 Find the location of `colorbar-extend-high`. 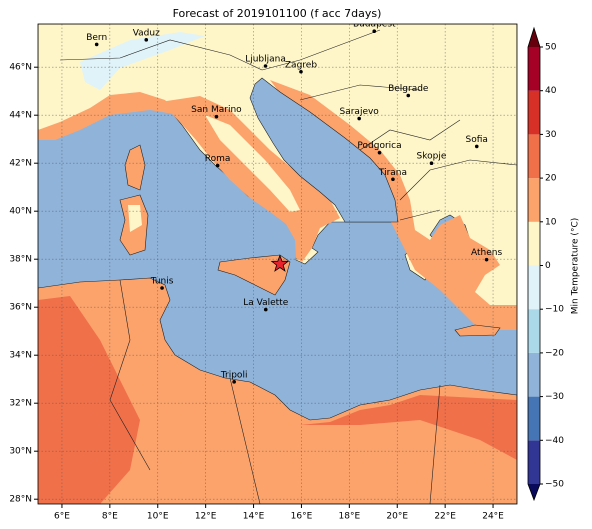

colorbar-extend-high is located at coordinates (534, 37).